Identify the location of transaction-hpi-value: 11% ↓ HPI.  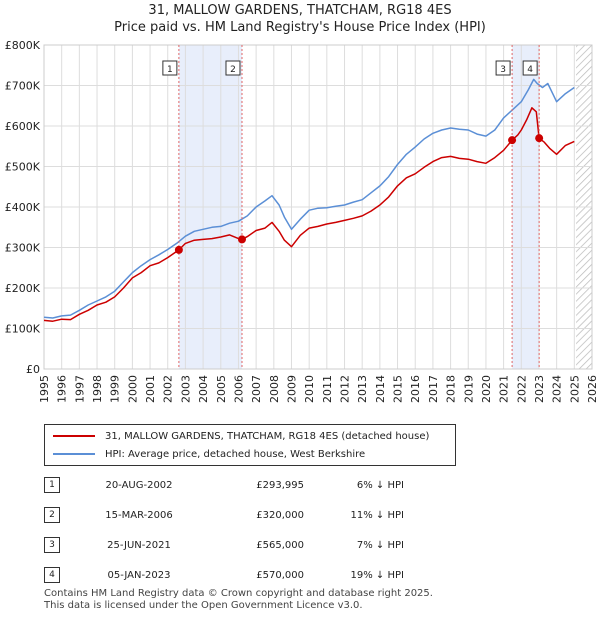
(377, 515).